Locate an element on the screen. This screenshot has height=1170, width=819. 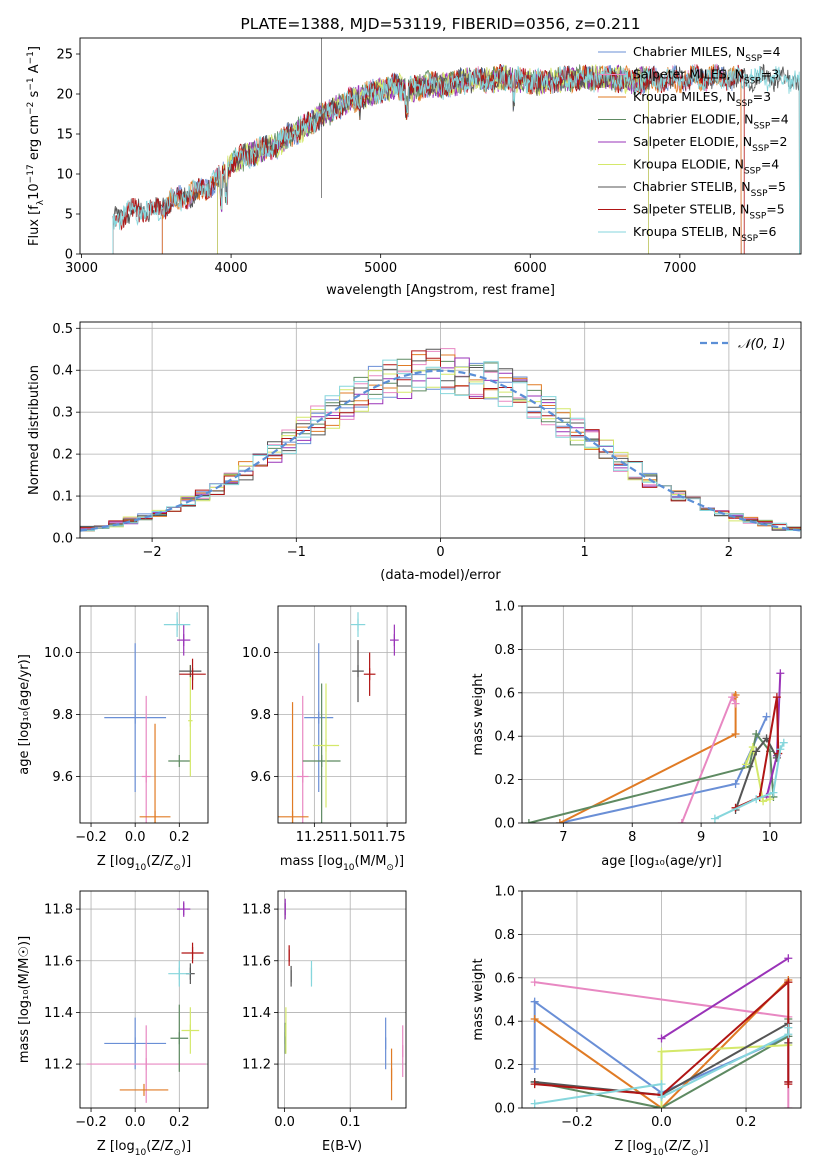
spectrum-kroupa-stelib is located at coordinates (456, 159).